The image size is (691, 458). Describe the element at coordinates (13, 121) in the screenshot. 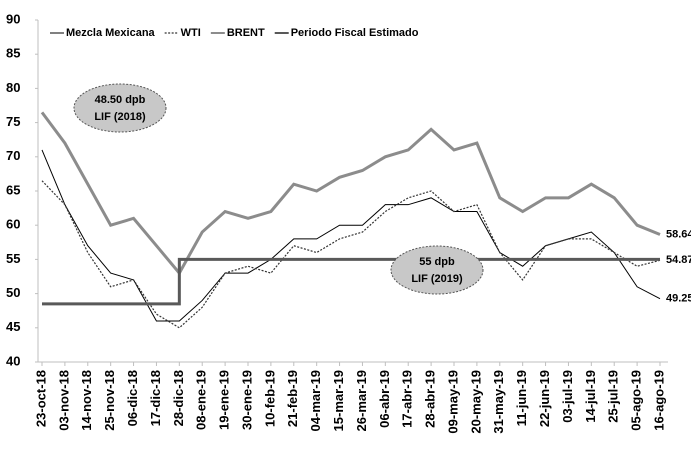

I see `y-tick-label: 75` at that location.